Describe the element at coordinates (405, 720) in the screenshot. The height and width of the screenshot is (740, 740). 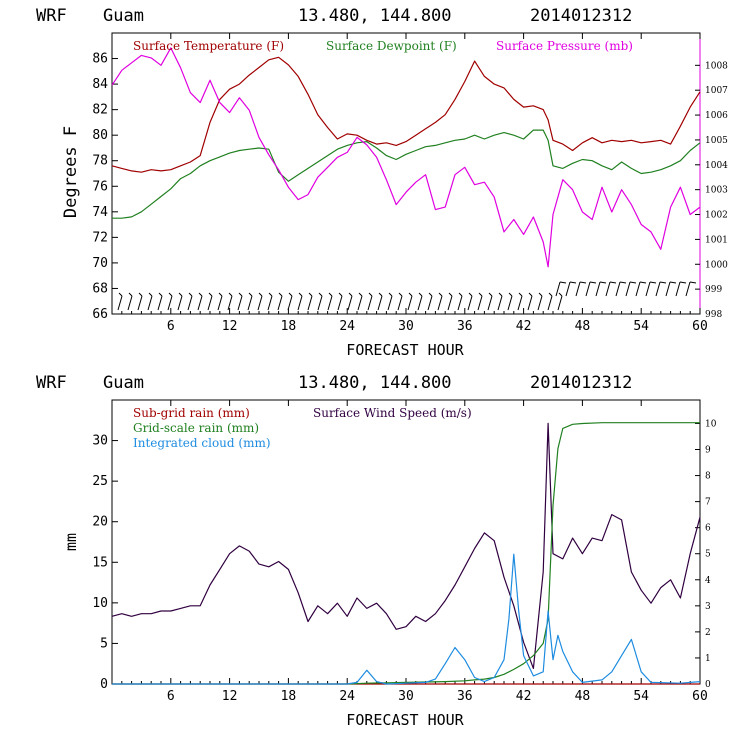
I see `bottom-xaxis-label: FORECAST HOUR` at that location.